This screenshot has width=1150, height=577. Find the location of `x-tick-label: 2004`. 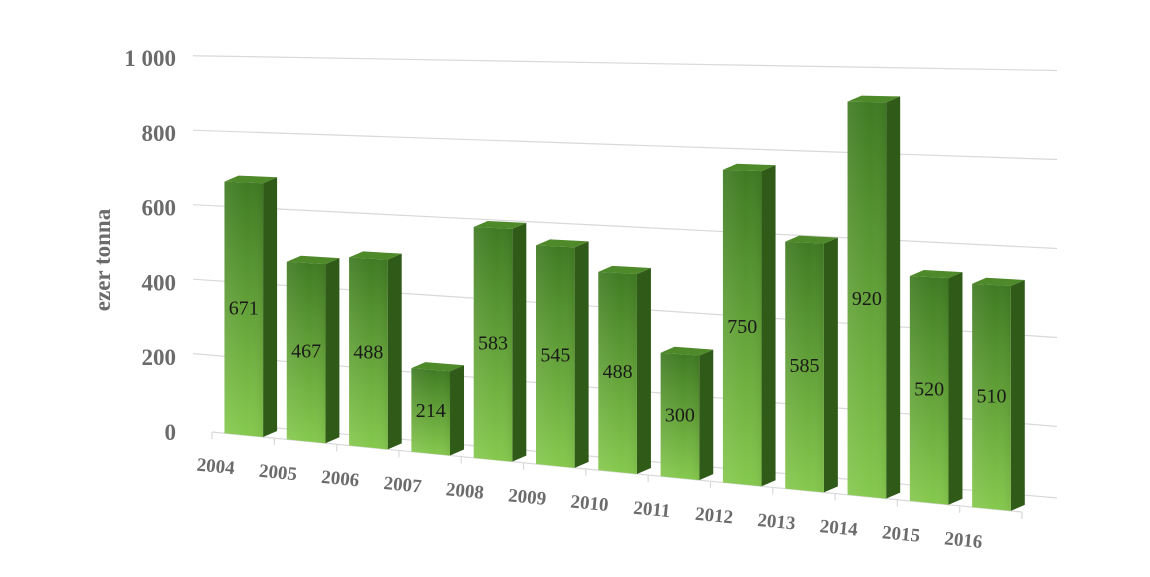

x-tick-label: 2004 is located at coordinates (216, 467).